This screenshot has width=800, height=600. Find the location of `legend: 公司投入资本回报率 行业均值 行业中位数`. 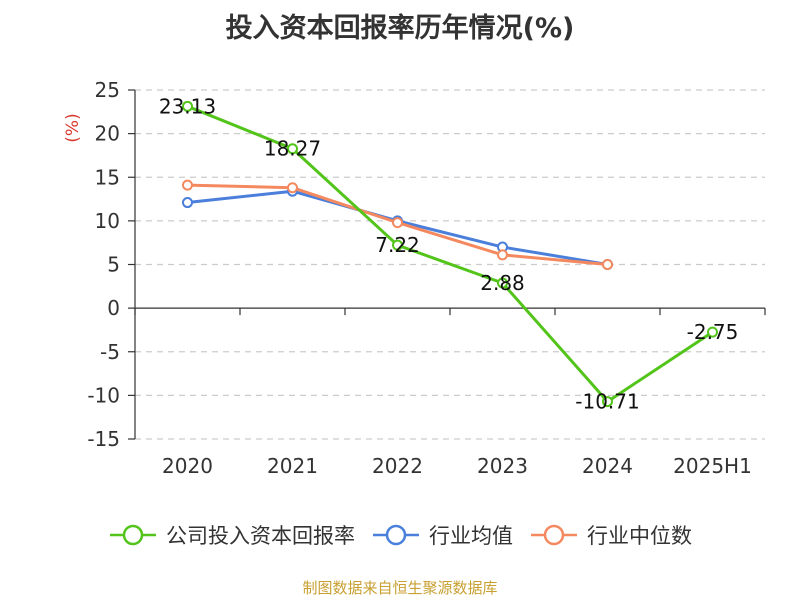

legend: 公司投入资本回报率 行业均值 行业中位数 is located at coordinates (400, 536).